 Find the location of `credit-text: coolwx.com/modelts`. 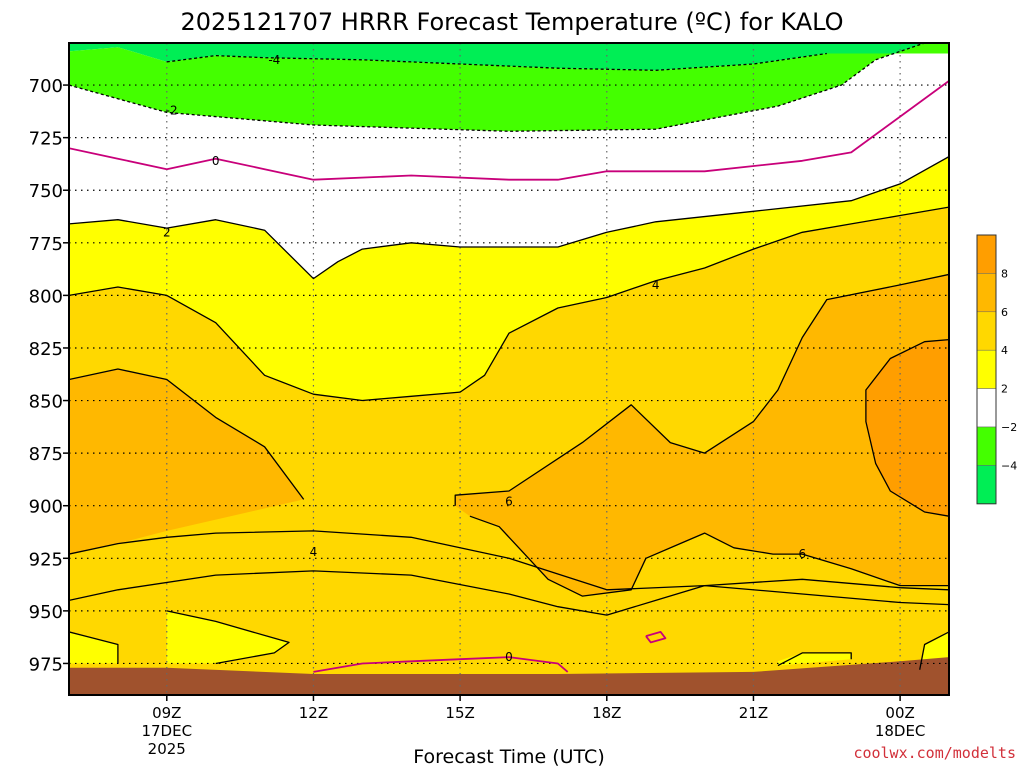

credit-text: coolwx.com/modelts is located at coordinates (934, 753).